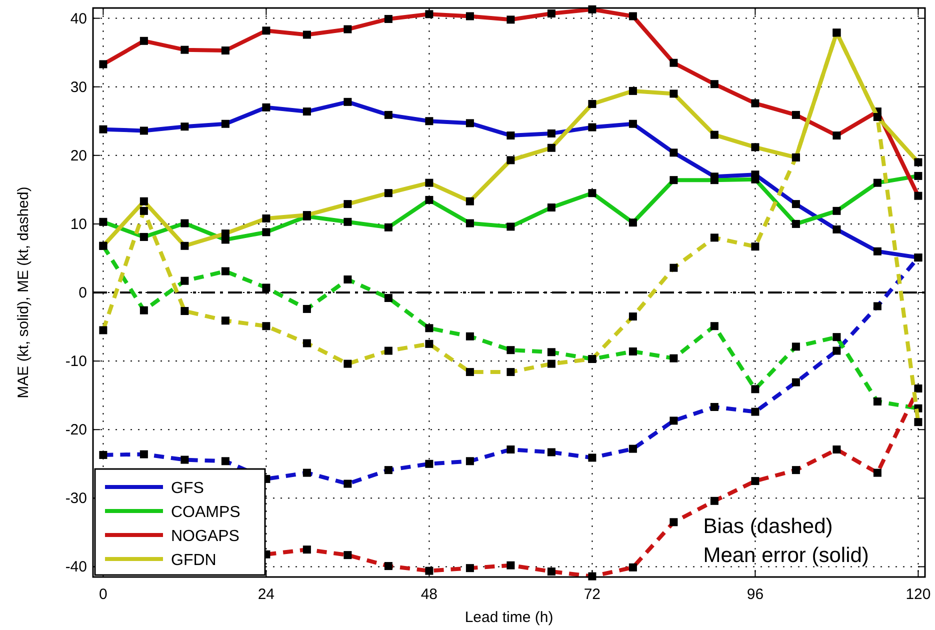 The width and height of the screenshot is (935, 630). I want to click on legend-label: NOGAPS, so click(205, 536).